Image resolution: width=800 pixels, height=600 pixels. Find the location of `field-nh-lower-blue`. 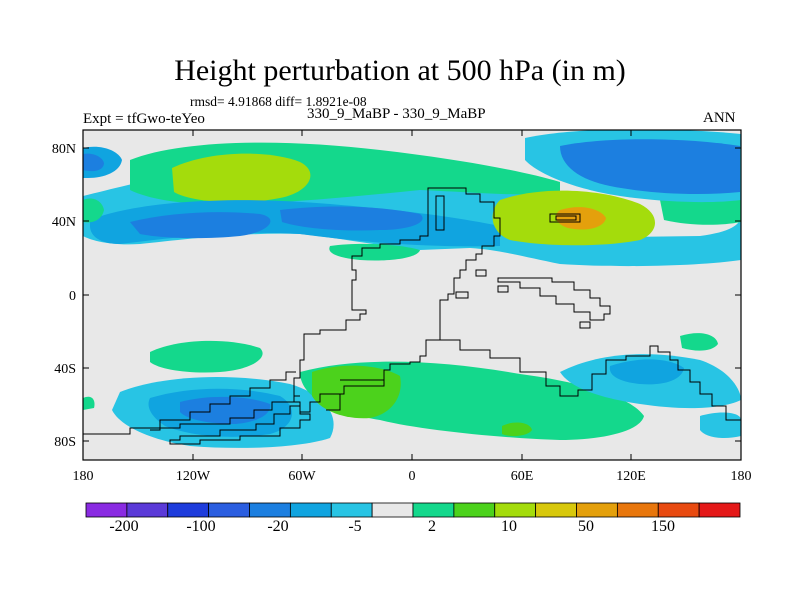

field-nh-lower-blue is located at coordinates (200, 225).